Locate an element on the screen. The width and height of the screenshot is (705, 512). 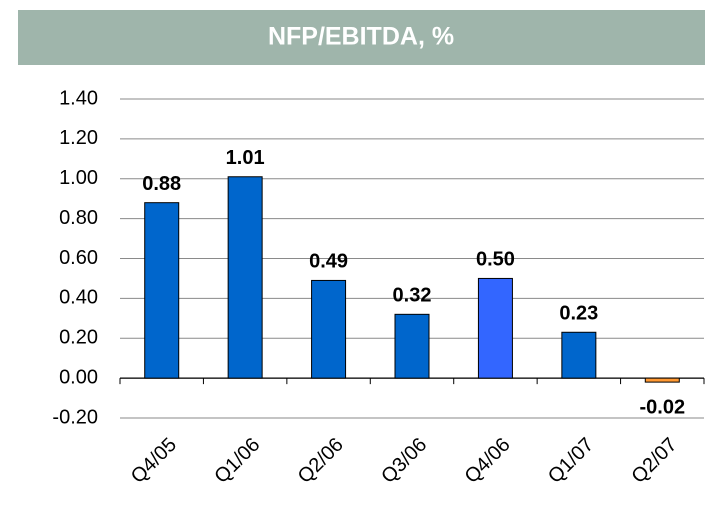
value-label: 0.49 is located at coordinates (328, 262).